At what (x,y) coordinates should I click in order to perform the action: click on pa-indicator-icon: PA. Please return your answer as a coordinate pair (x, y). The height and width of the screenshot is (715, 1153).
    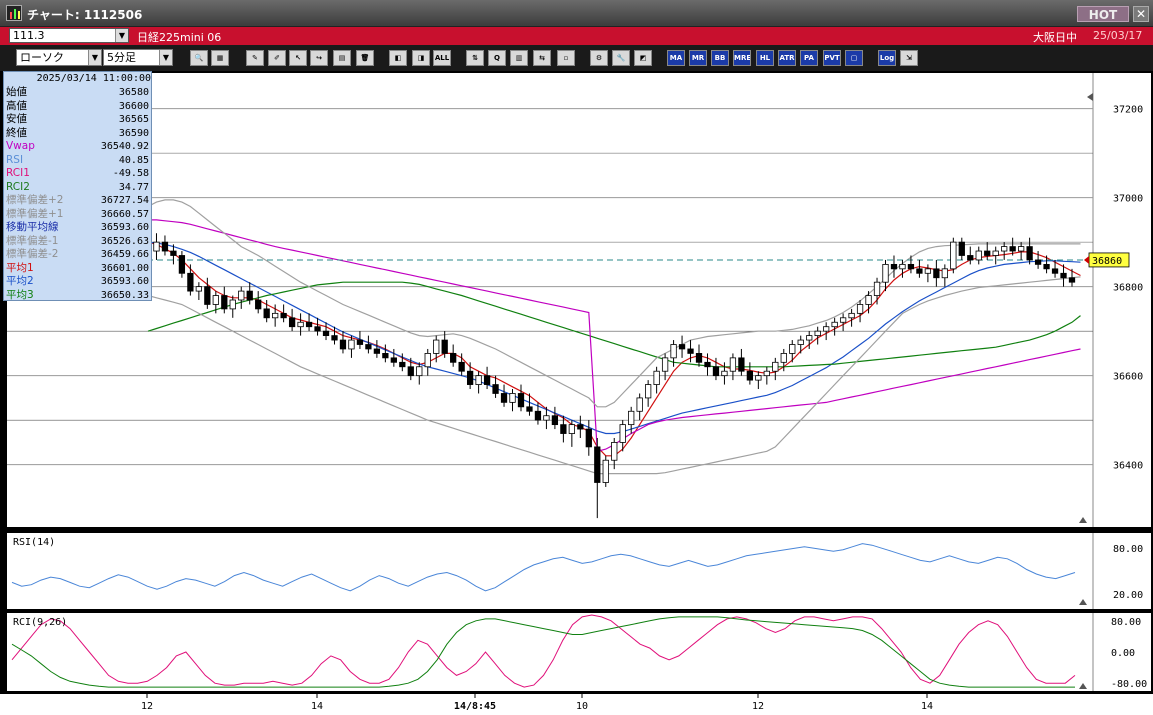
    Looking at the image, I should click on (809, 58).